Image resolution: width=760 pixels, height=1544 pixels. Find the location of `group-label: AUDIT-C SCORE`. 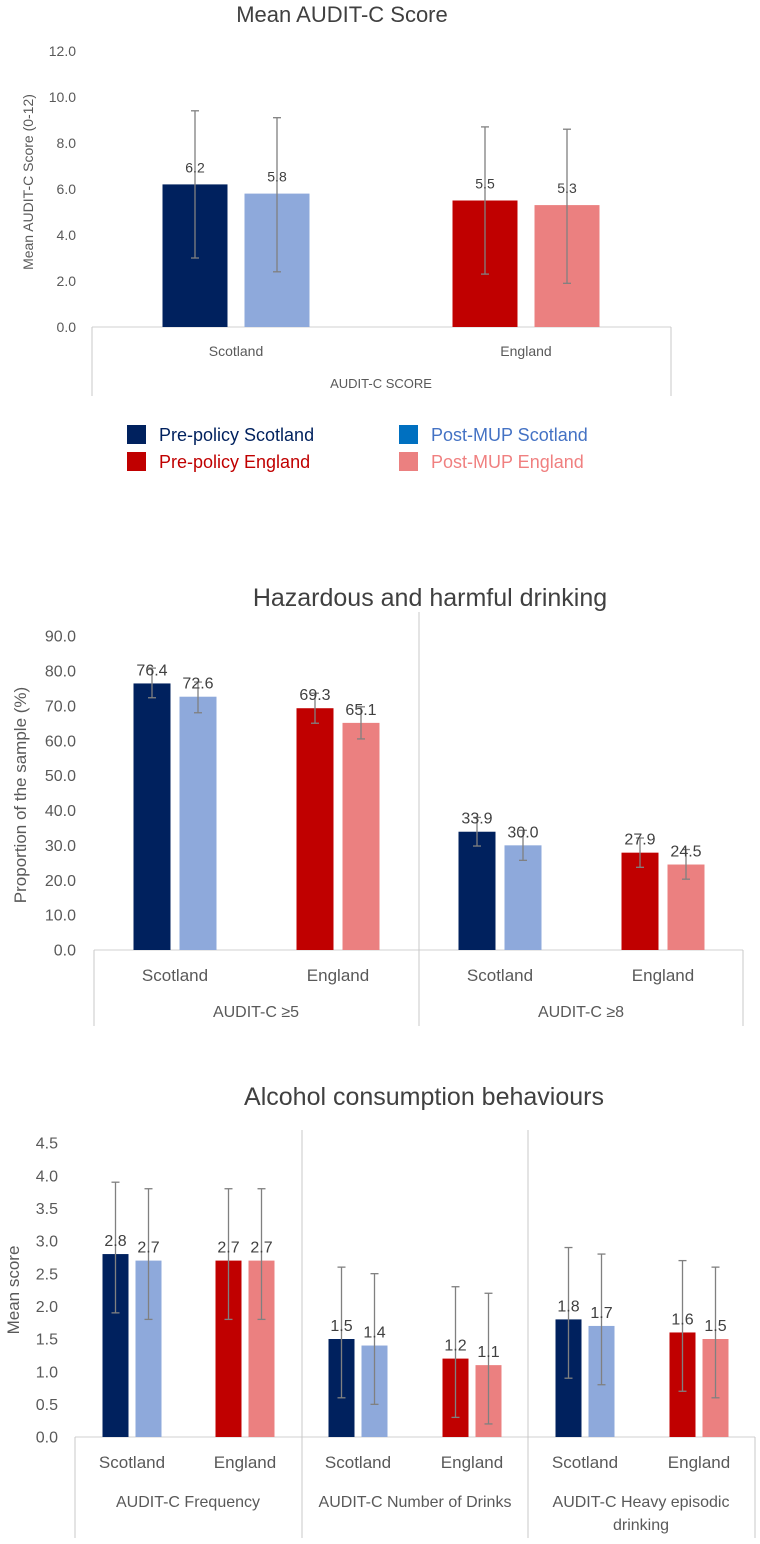

group-label: AUDIT-C SCORE is located at coordinates (381, 383).